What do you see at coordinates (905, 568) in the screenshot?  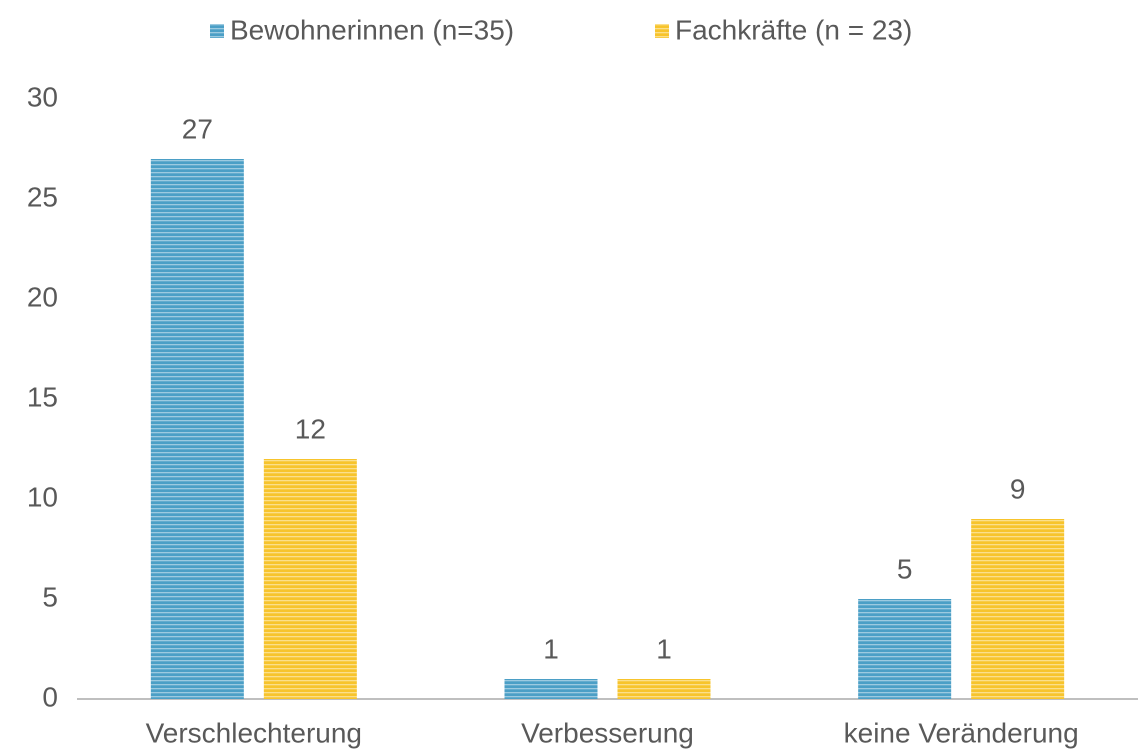 I see `data-label: 5` at bounding box center [905, 568].